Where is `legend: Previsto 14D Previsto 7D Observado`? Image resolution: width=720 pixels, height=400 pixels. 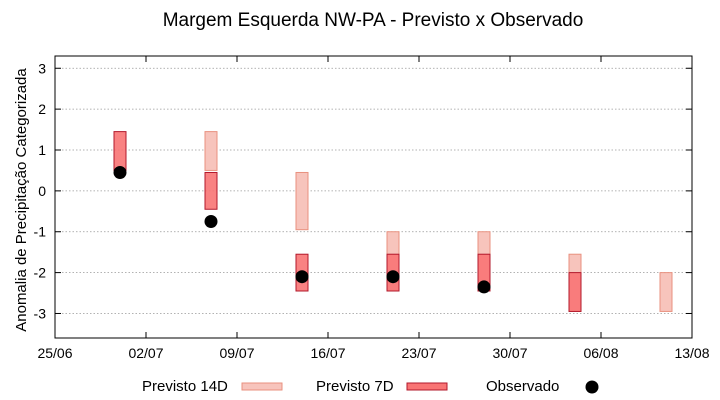 legend: Previsto 14D Previsto 7D Observado is located at coordinates (370, 386).